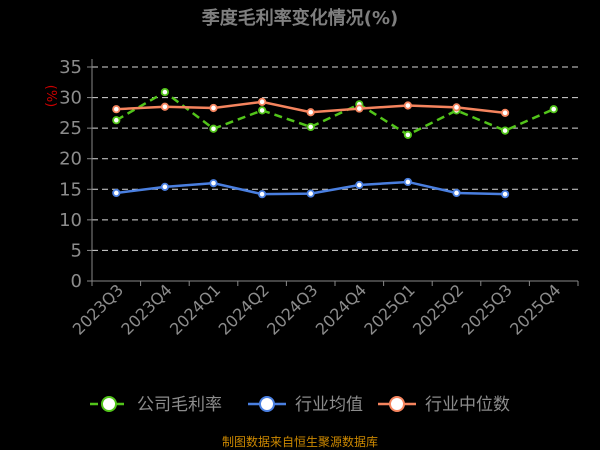 The height and width of the screenshot is (450, 600). What do you see at coordinates (292, 309) in the screenshot?
I see `x-tick-label: 2024Q3` at bounding box center [292, 309].